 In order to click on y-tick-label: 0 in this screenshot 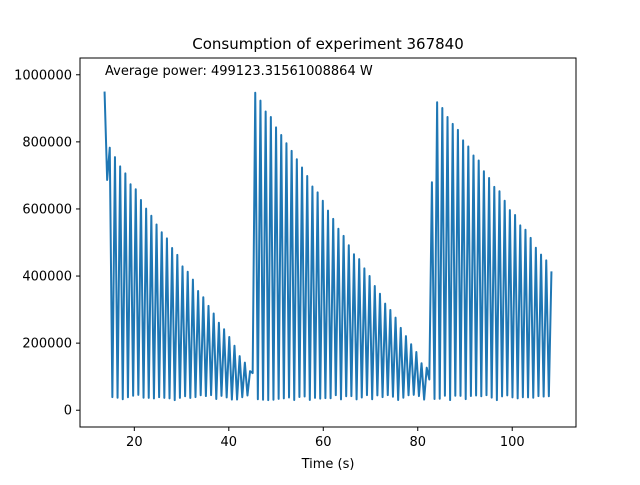, I will do `click(68, 411)`.